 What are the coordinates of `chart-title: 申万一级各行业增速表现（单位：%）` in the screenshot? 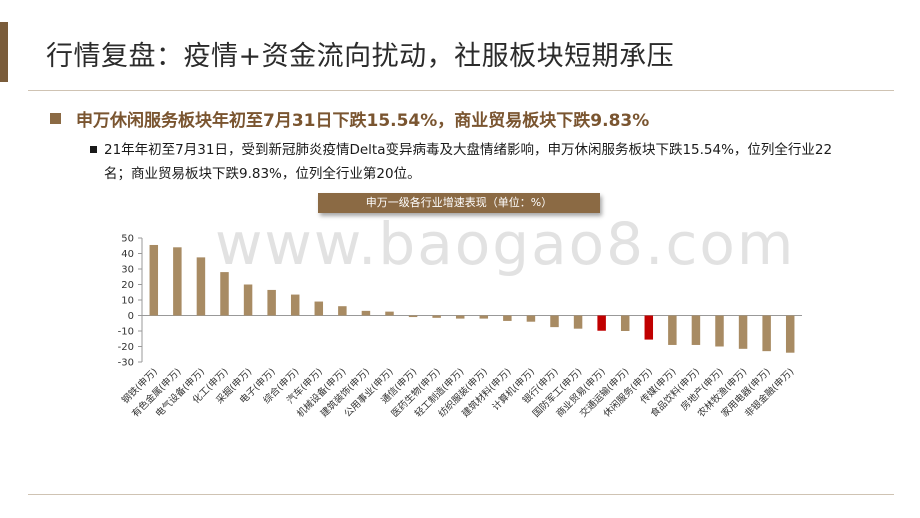 It's located at (459, 203).